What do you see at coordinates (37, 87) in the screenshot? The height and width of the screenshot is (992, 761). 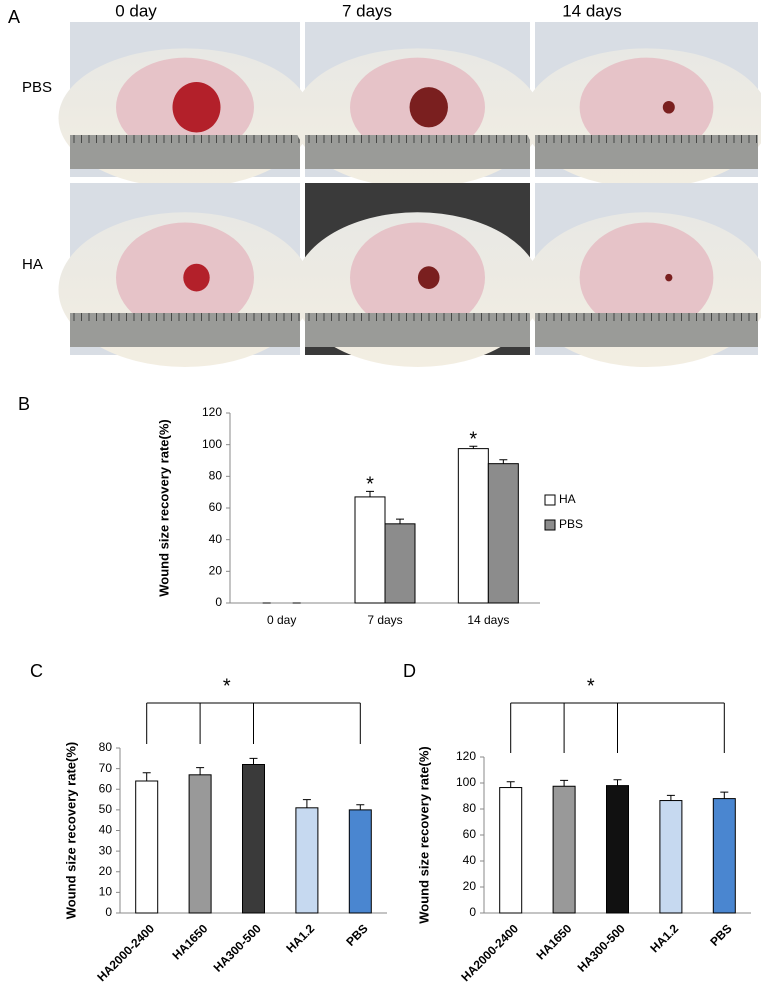 I see `row-label: PBS` at bounding box center [37, 87].